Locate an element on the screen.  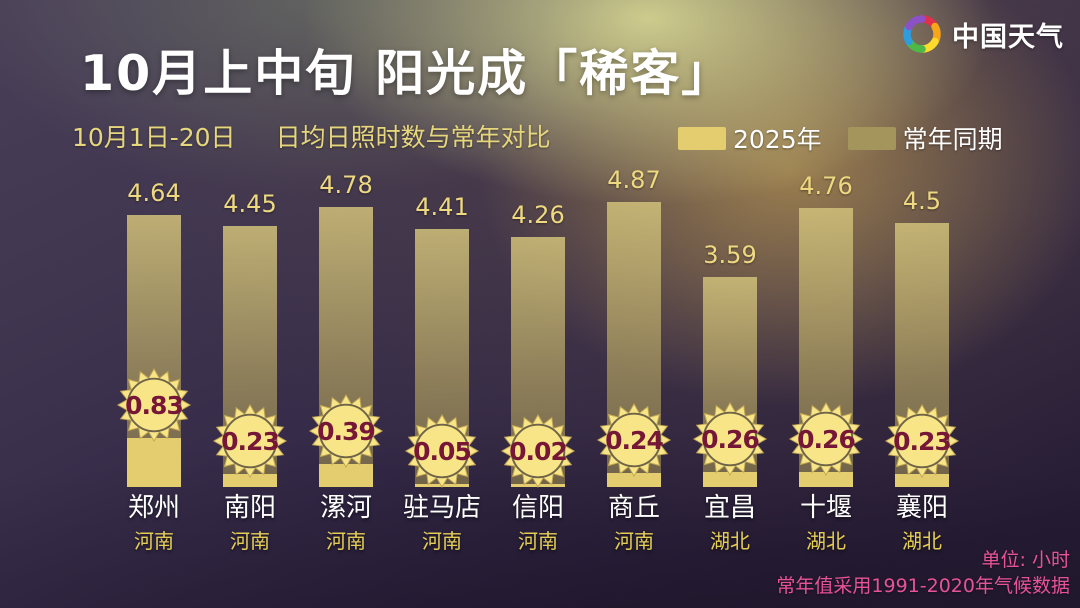
city-label: 商丘 is located at coordinates (633, 508).